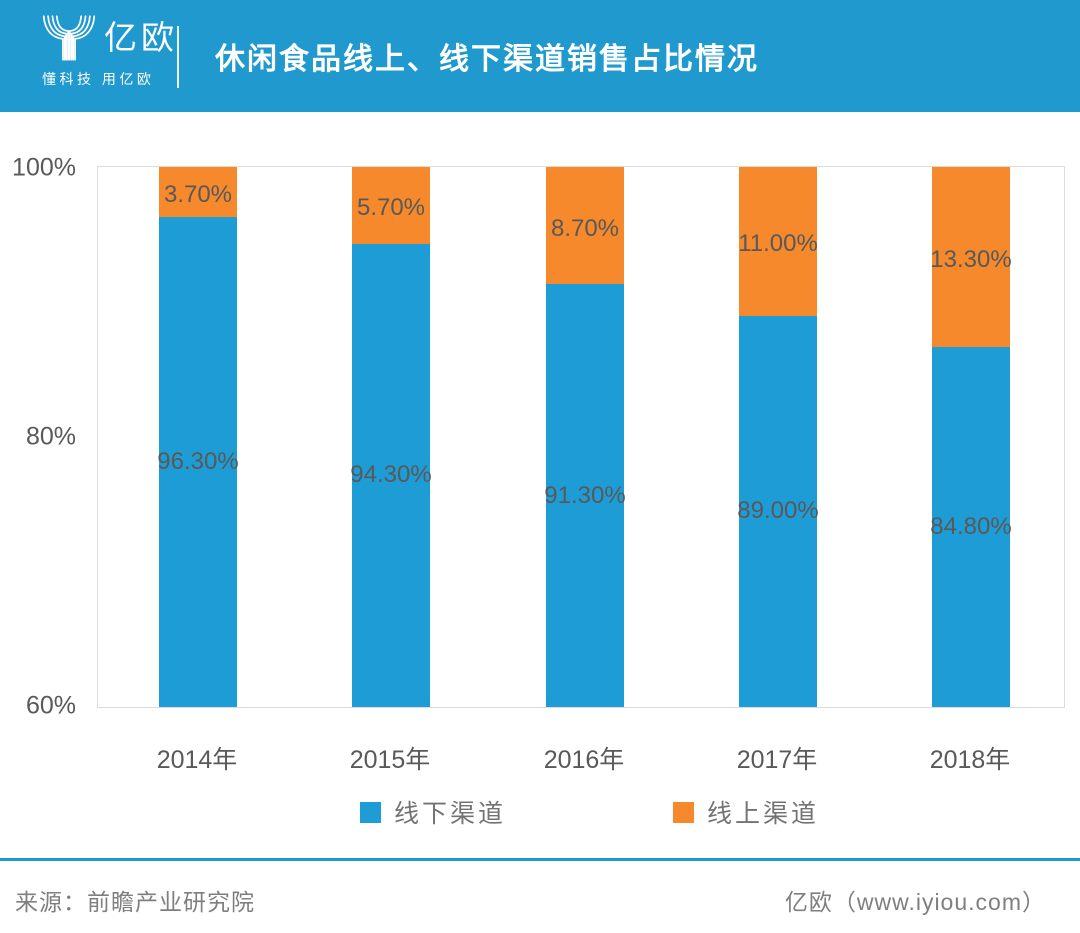  What do you see at coordinates (970, 760) in the screenshot?
I see `x-axis-tick: 2018年` at bounding box center [970, 760].